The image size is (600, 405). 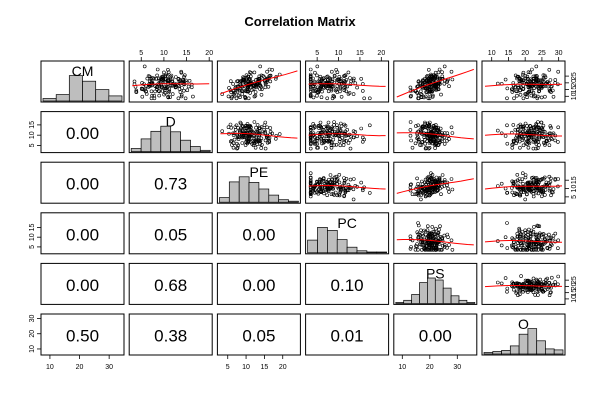 What do you see at coordinates (82, 336) in the screenshot?
I see `p-value-o-cm: 0.50` at bounding box center [82, 336].